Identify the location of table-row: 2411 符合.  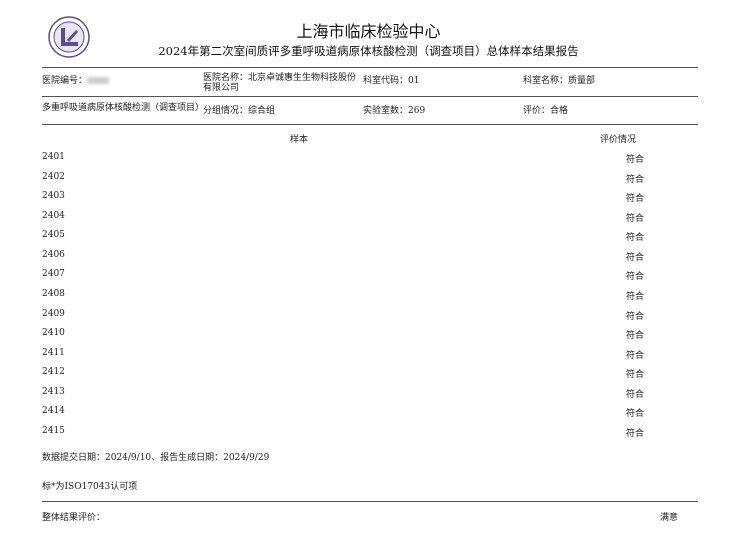
(370, 357).